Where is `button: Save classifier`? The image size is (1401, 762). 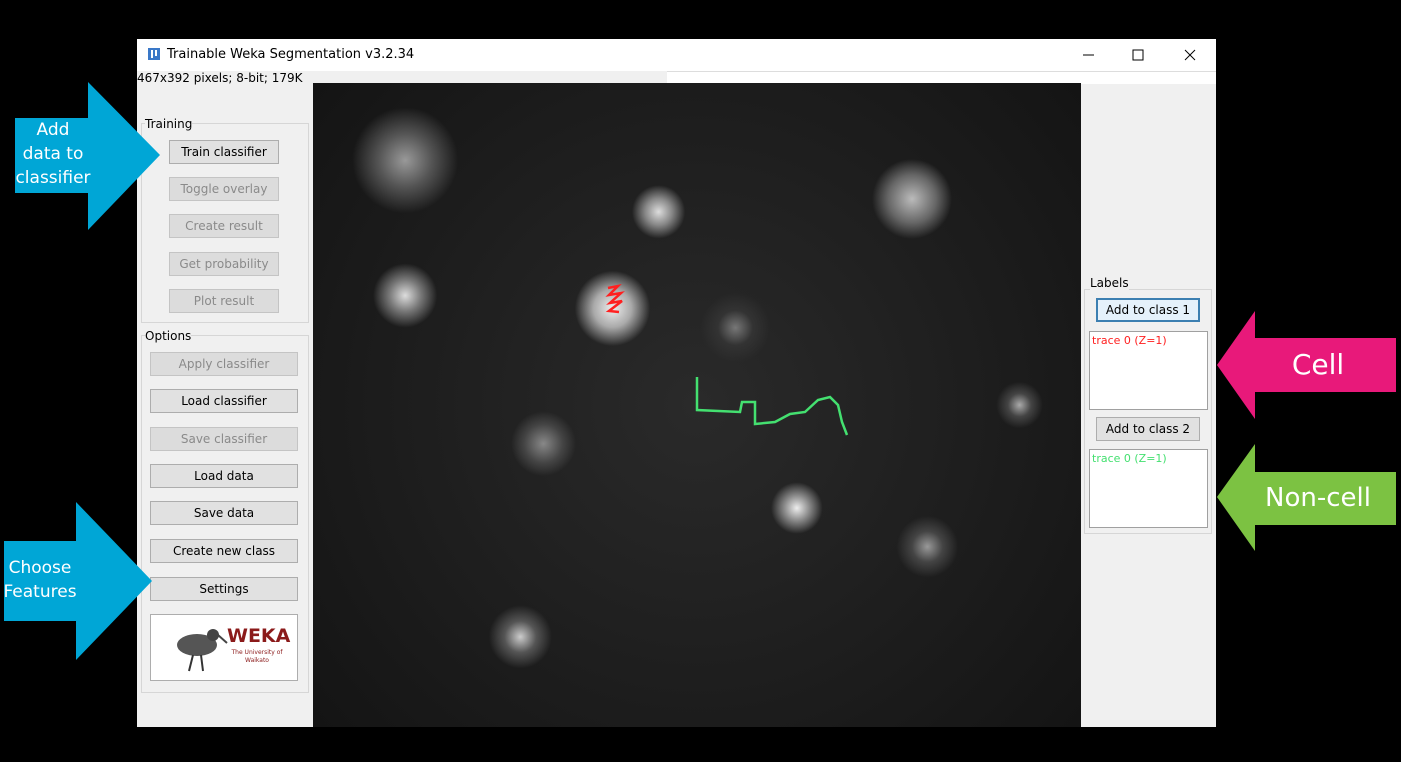 button: Save classifier is located at coordinates (224, 439).